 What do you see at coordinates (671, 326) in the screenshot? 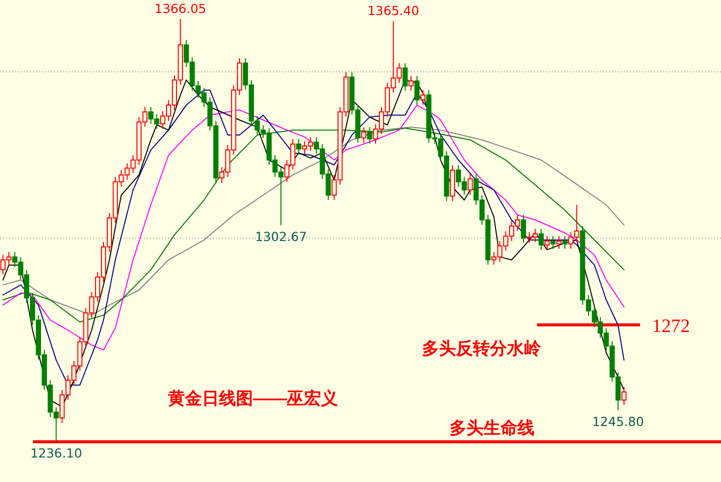
I see `ref-line-label: 1272` at bounding box center [671, 326].